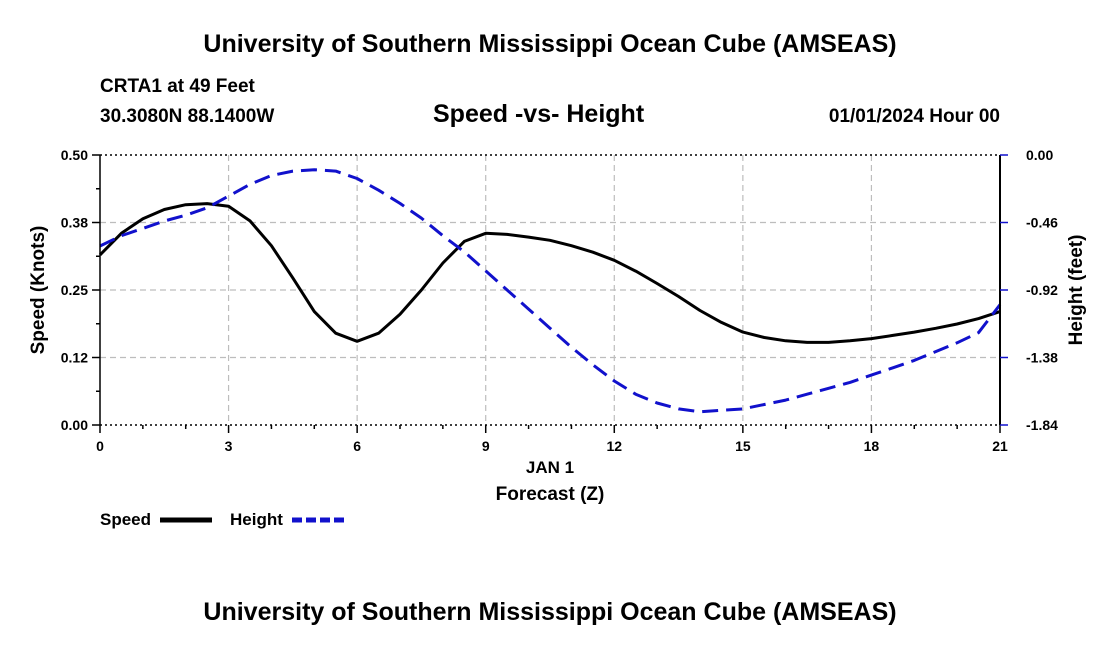  What do you see at coordinates (486, 446) in the screenshot?
I see `x-tick-label: 9` at bounding box center [486, 446].